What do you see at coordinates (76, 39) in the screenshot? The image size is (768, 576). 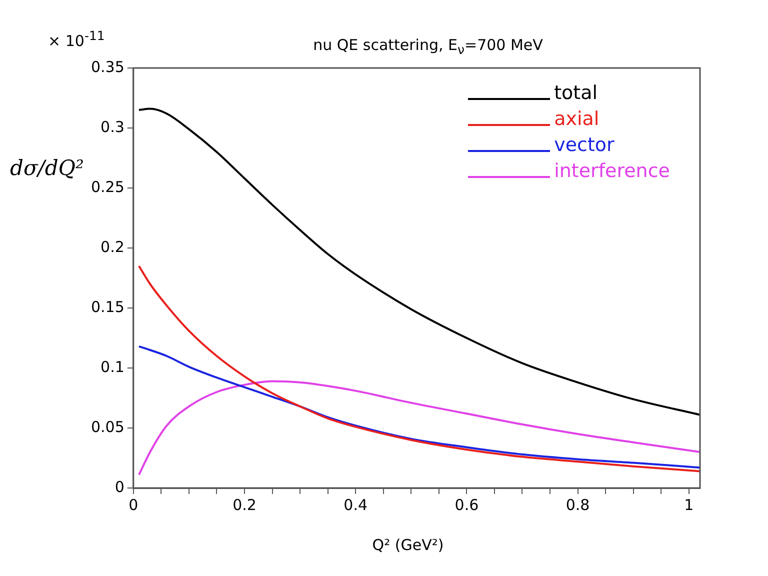 I see `text: × 10$^{-11}$` at bounding box center [76, 39].